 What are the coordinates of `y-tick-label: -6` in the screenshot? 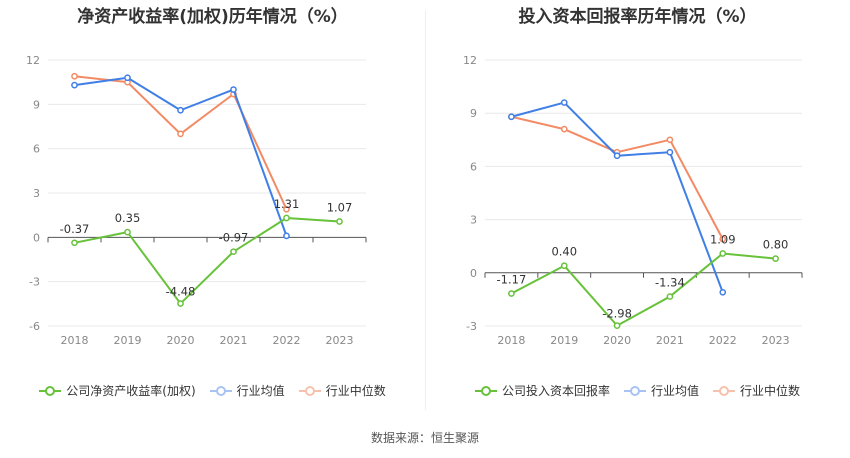 It's located at (34, 326).